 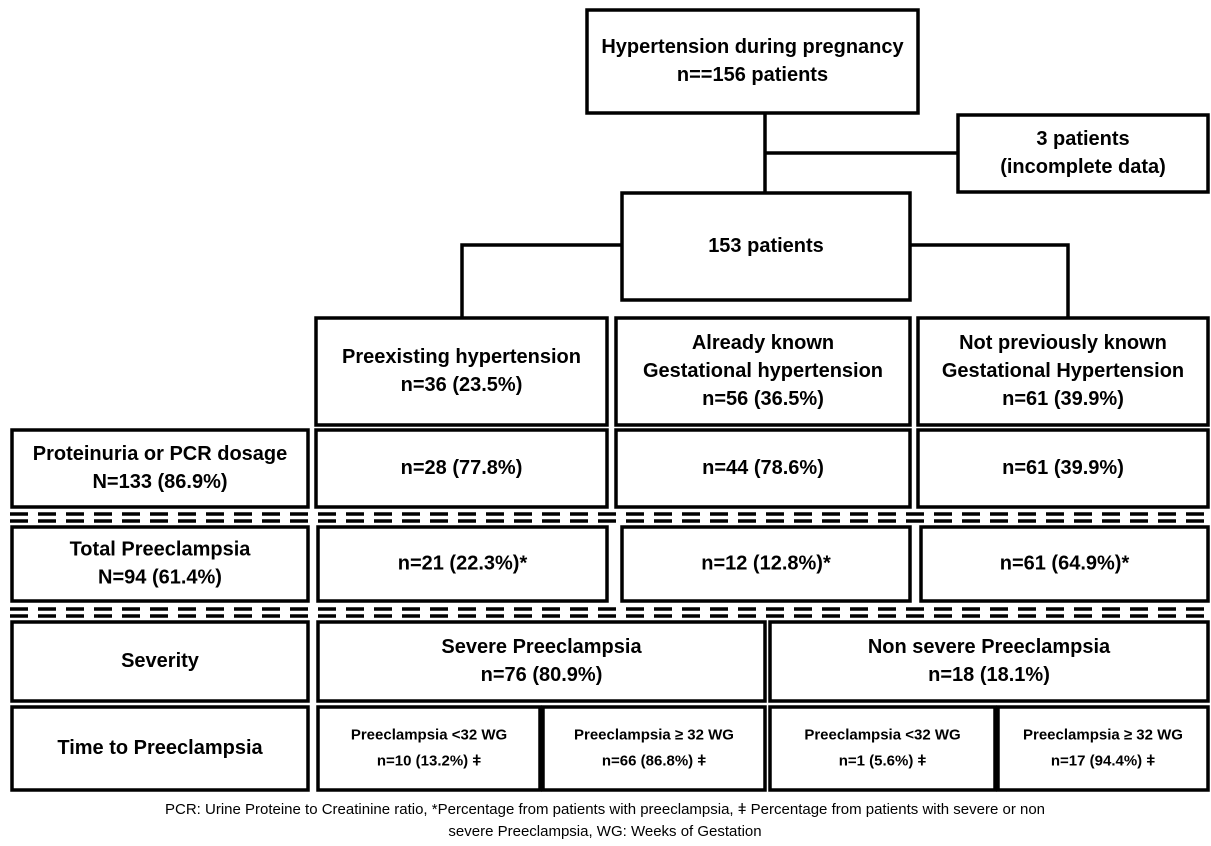 I want to click on node-label: 3 patients, so click(x=1082, y=139).